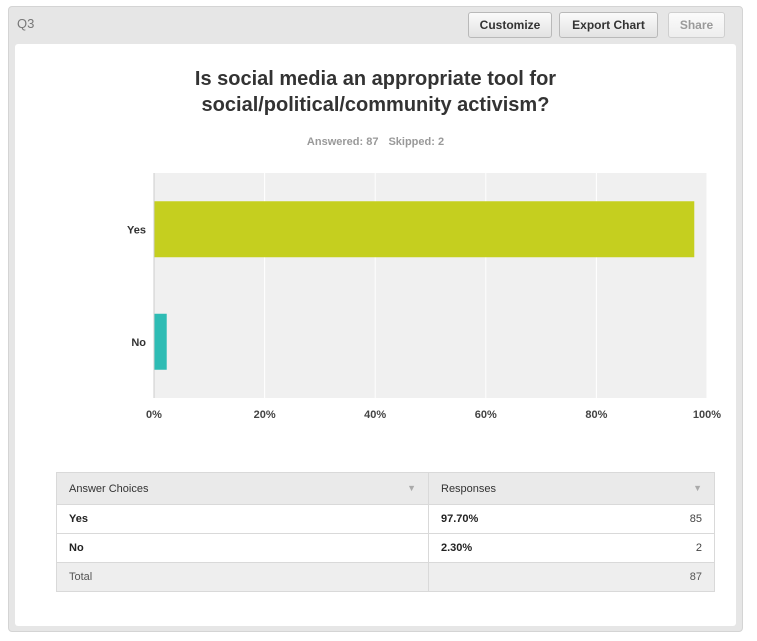 The height and width of the screenshot is (641, 757). What do you see at coordinates (608, 25) in the screenshot?
I see `export-chart-button: Export Chart` at bounding box center [608, 25].